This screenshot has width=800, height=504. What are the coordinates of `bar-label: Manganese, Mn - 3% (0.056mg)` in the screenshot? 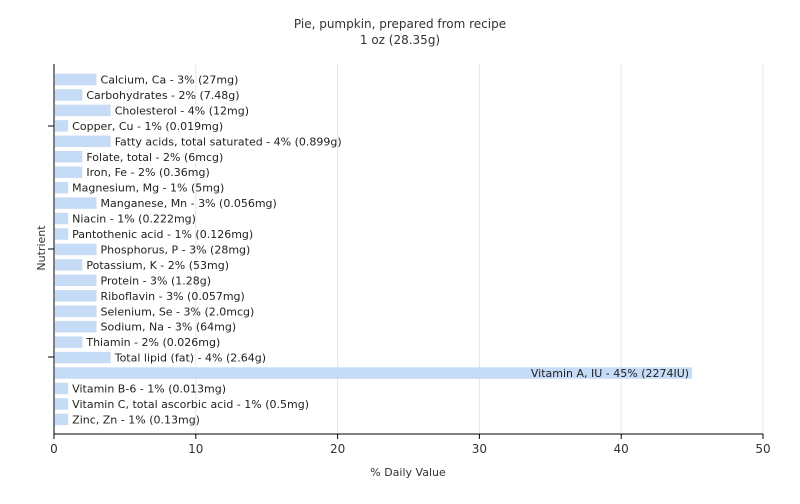 It's located at (189, 203).